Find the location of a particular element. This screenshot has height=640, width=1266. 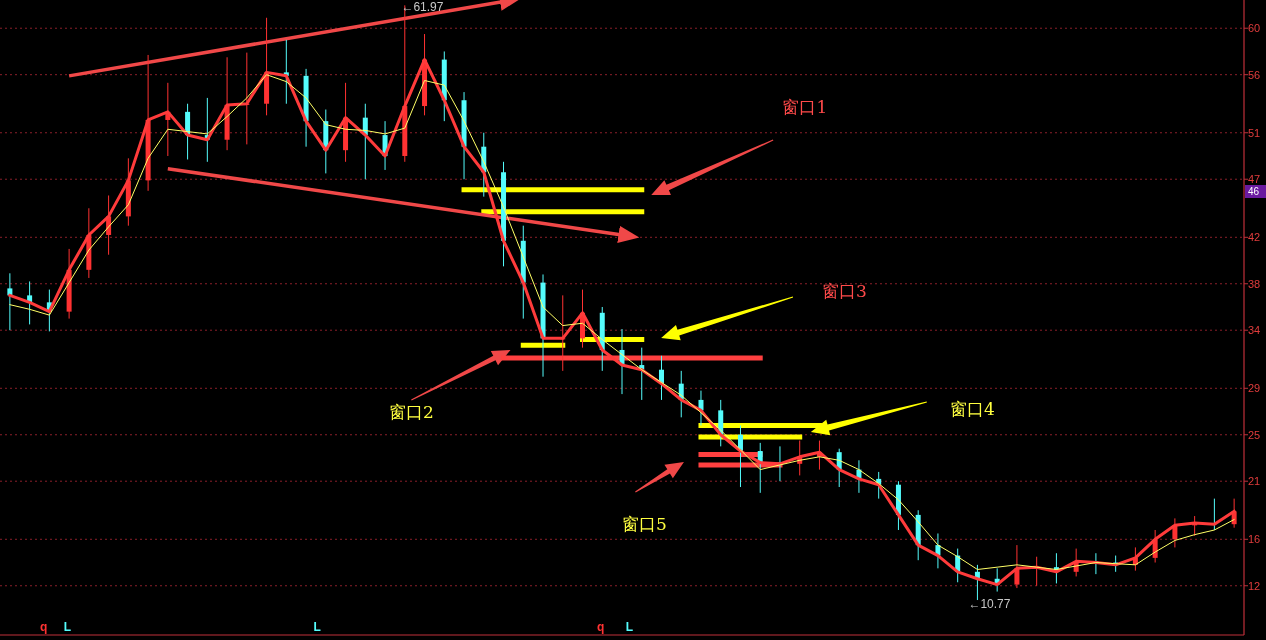

annotation: 窗口2 is located at coordinates (411, 412).